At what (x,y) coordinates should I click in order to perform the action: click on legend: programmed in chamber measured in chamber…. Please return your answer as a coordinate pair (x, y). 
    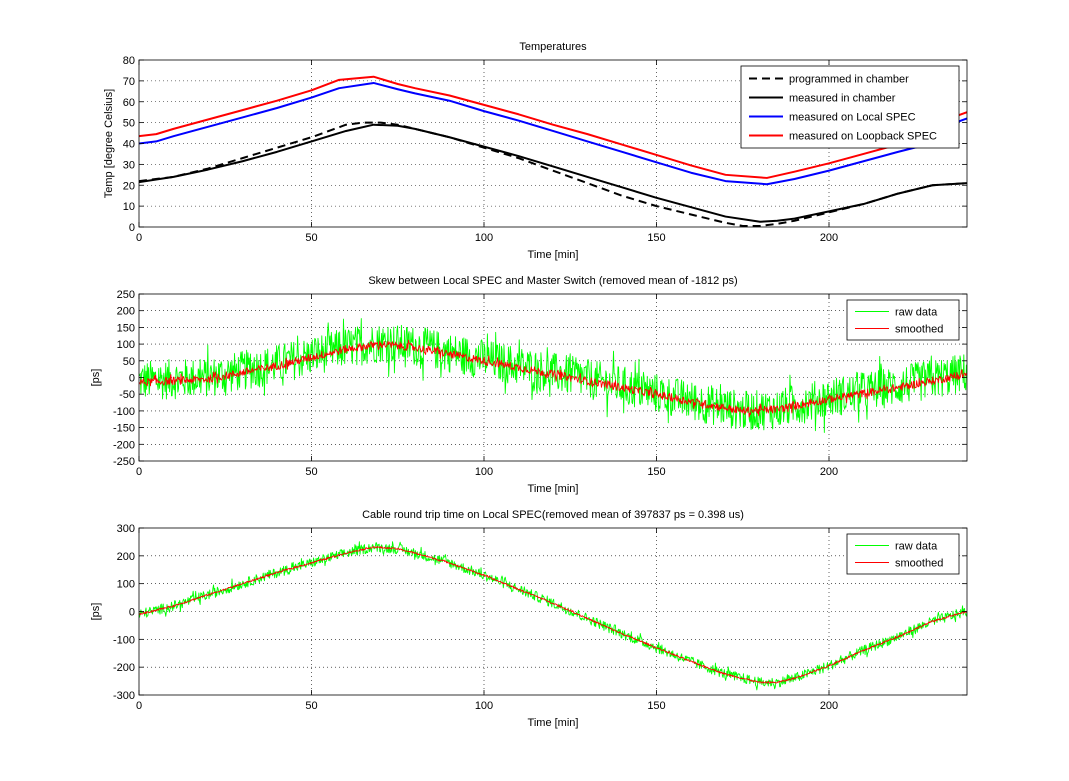
    Looking at the image, I should click on (850, 107).